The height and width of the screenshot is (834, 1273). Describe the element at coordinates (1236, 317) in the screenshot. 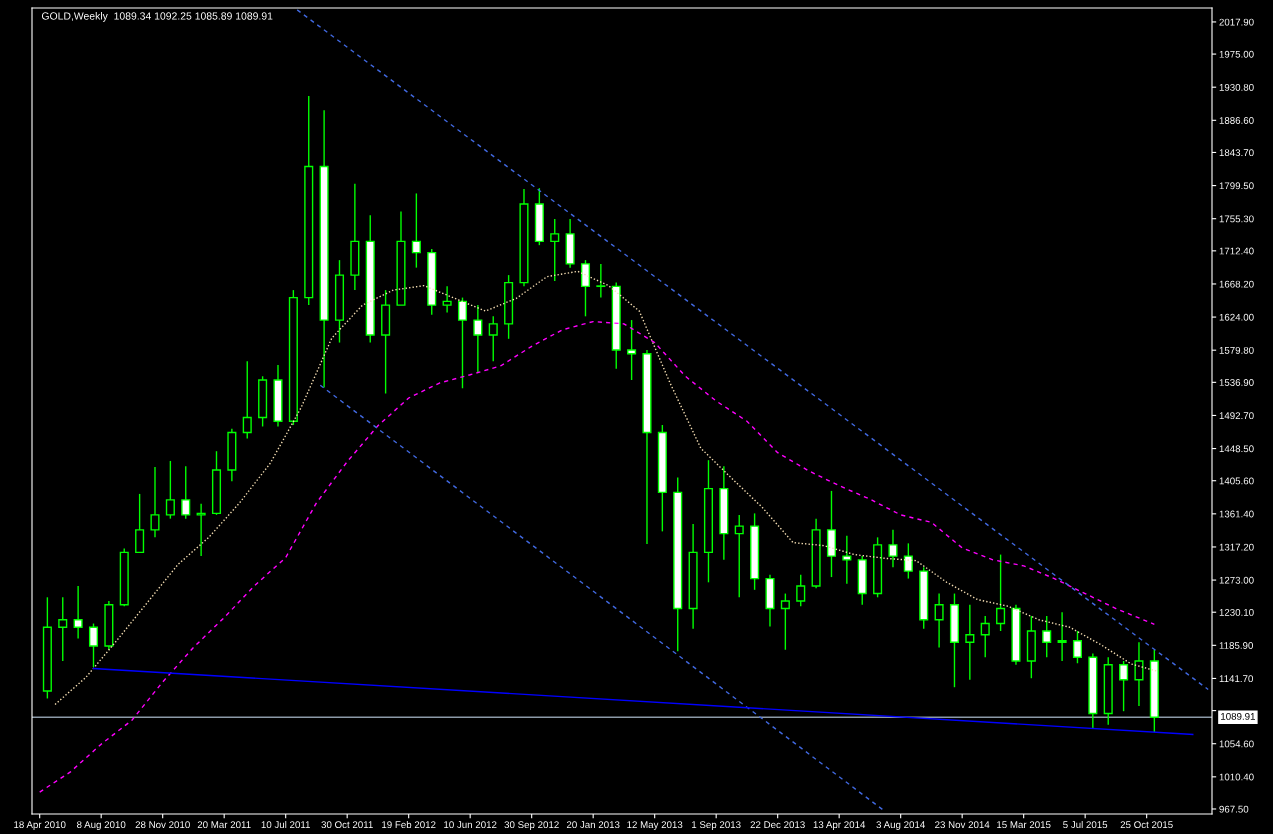

I see `y-tick-label: 1624.00` at that location.